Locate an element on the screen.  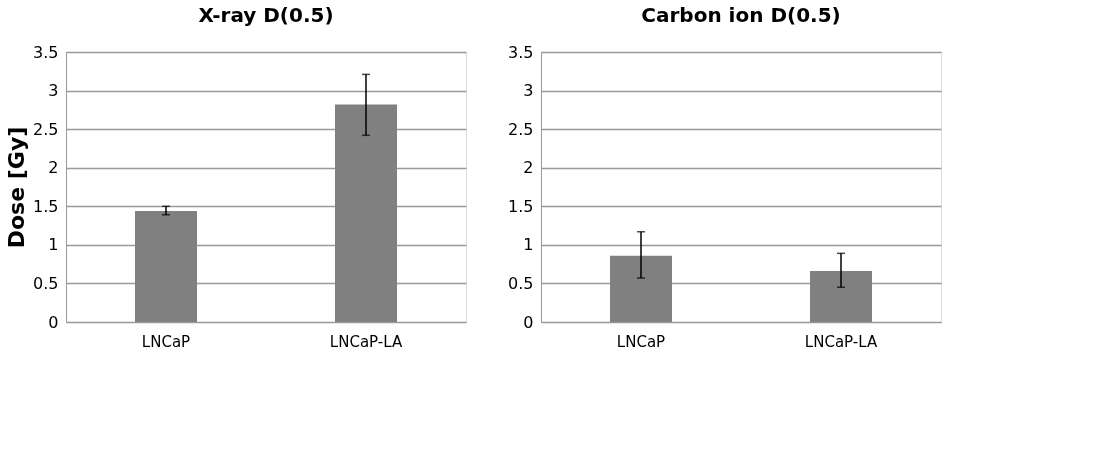
chart-title: Carbon ion D(0.5) is located at coordinates (741, 15).